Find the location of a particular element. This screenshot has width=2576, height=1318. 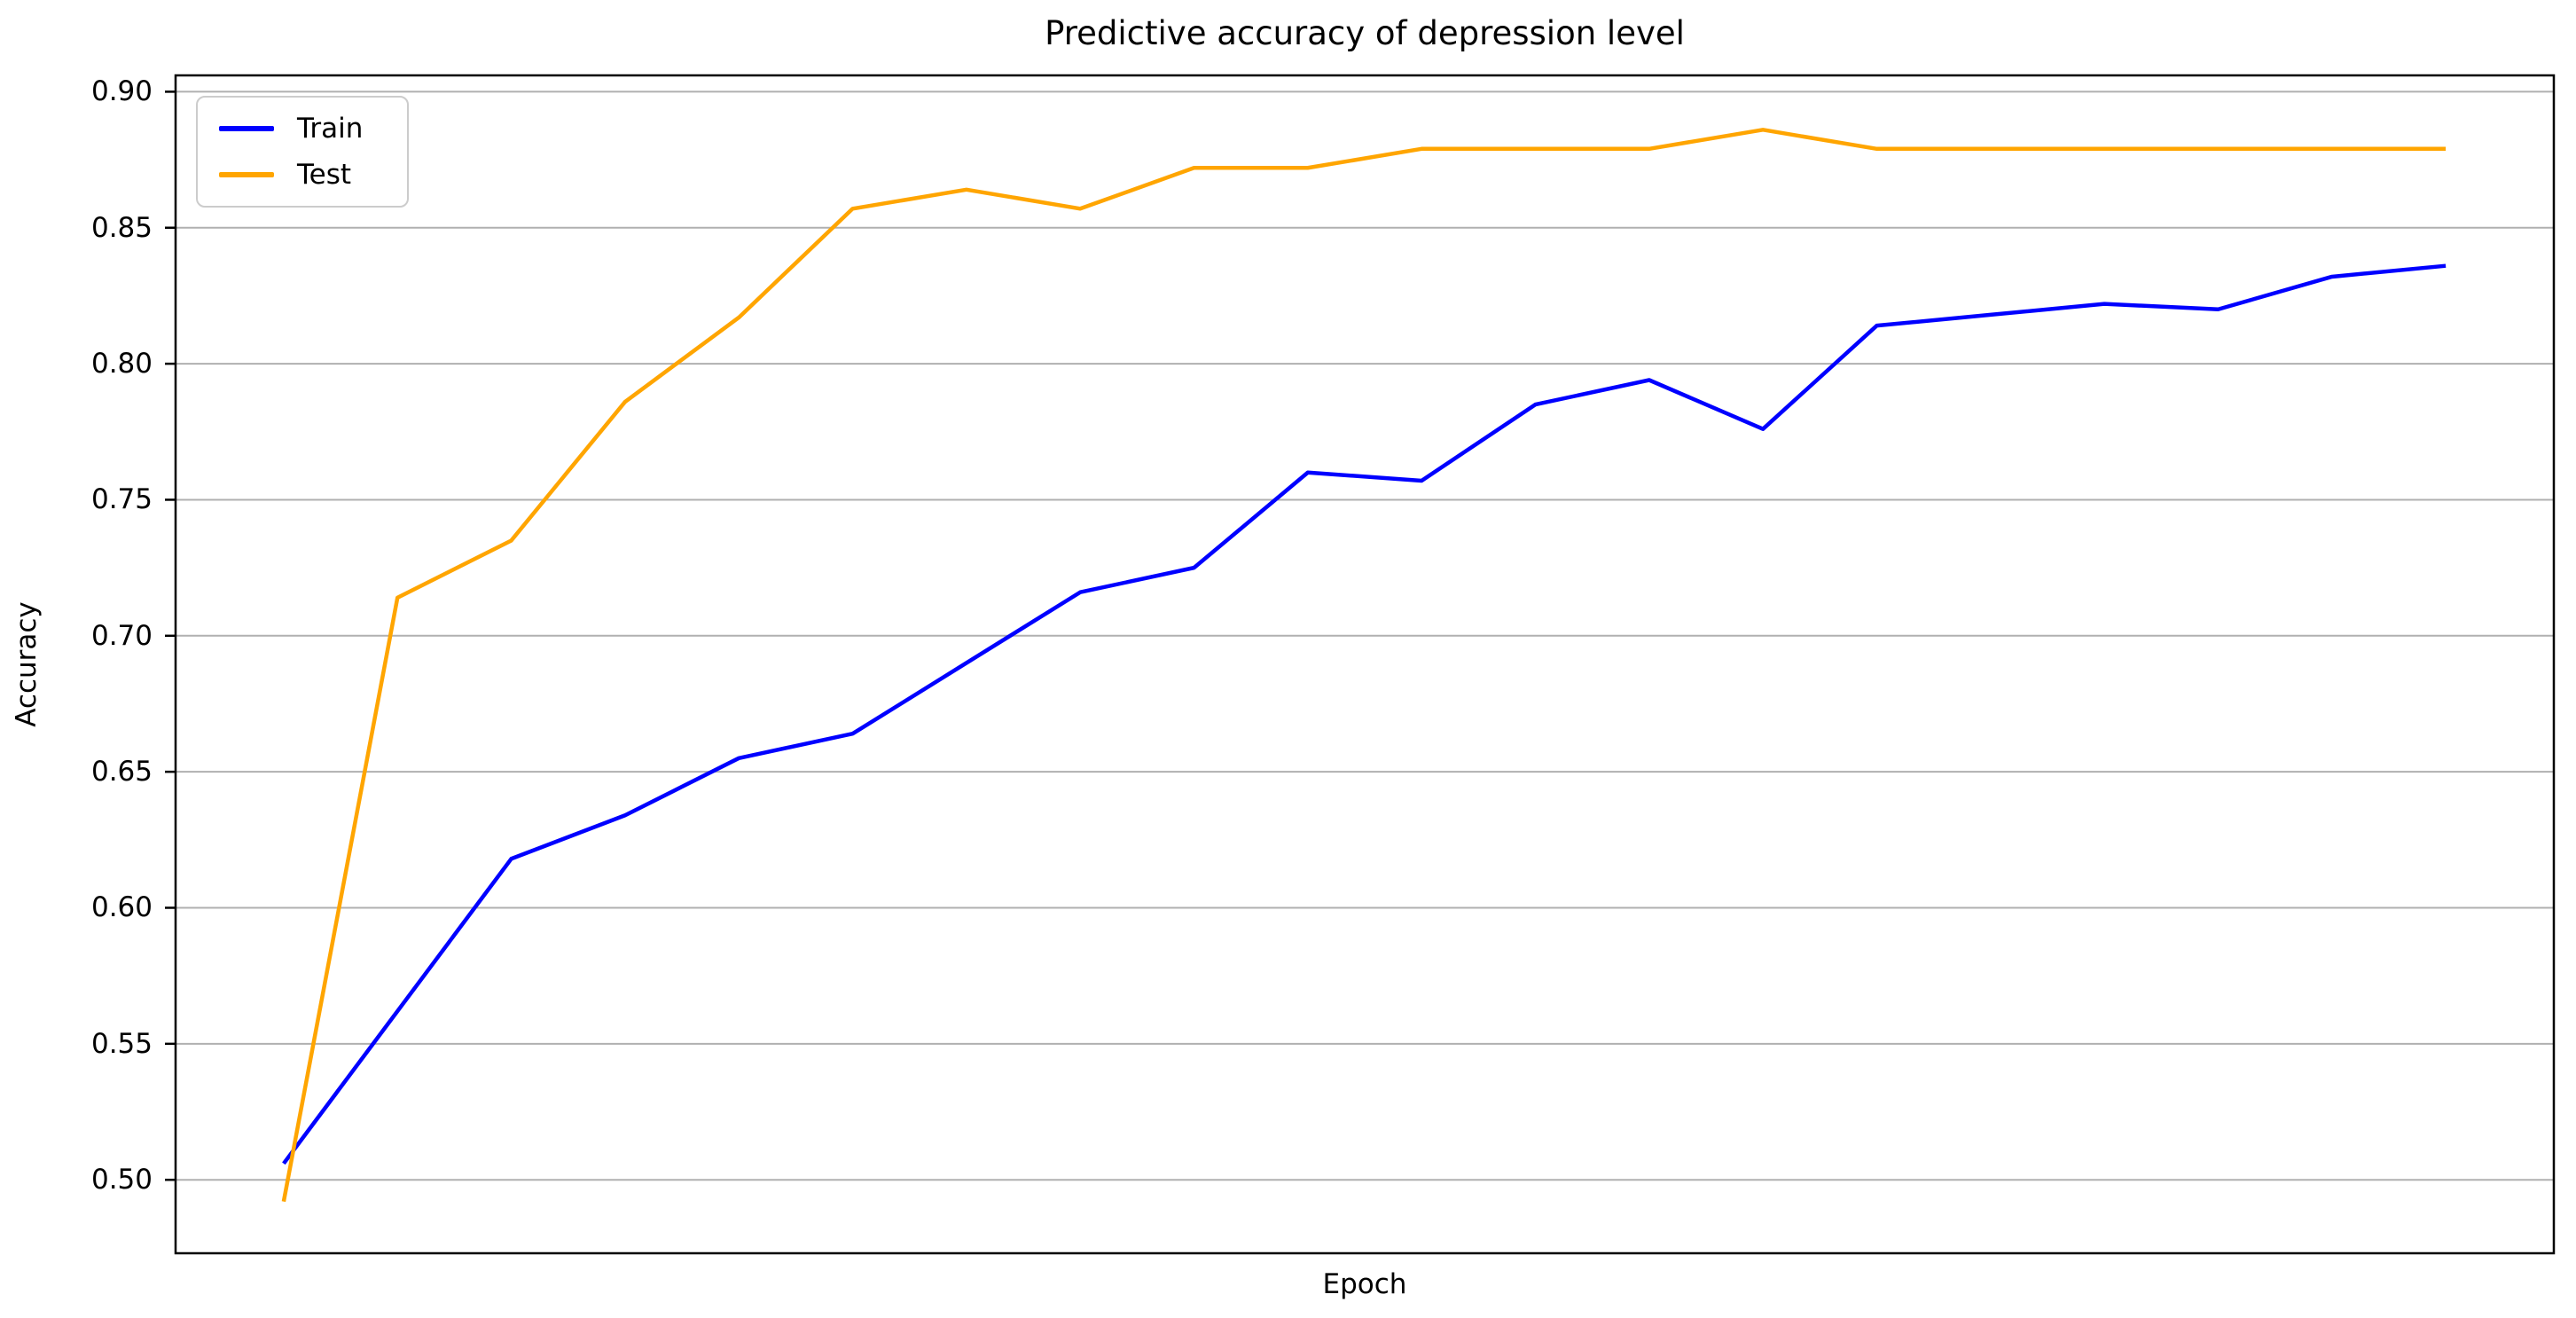

y-tick-label: 0.85 is located at coordinates (122, 227).